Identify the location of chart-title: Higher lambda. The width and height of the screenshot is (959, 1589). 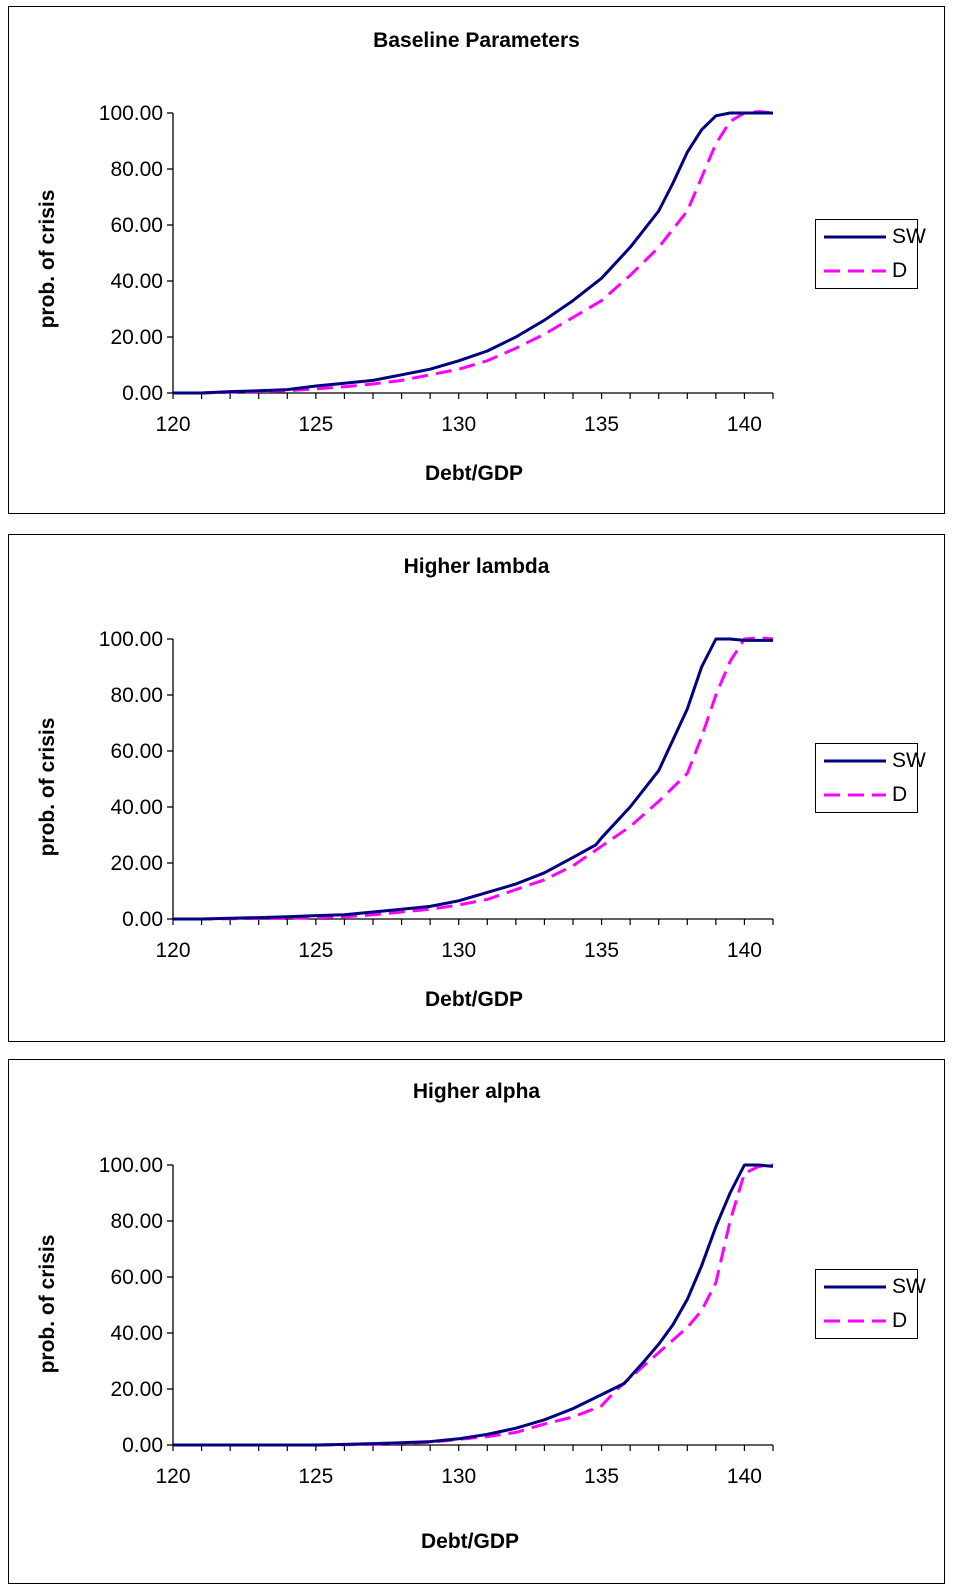
(476, 566).